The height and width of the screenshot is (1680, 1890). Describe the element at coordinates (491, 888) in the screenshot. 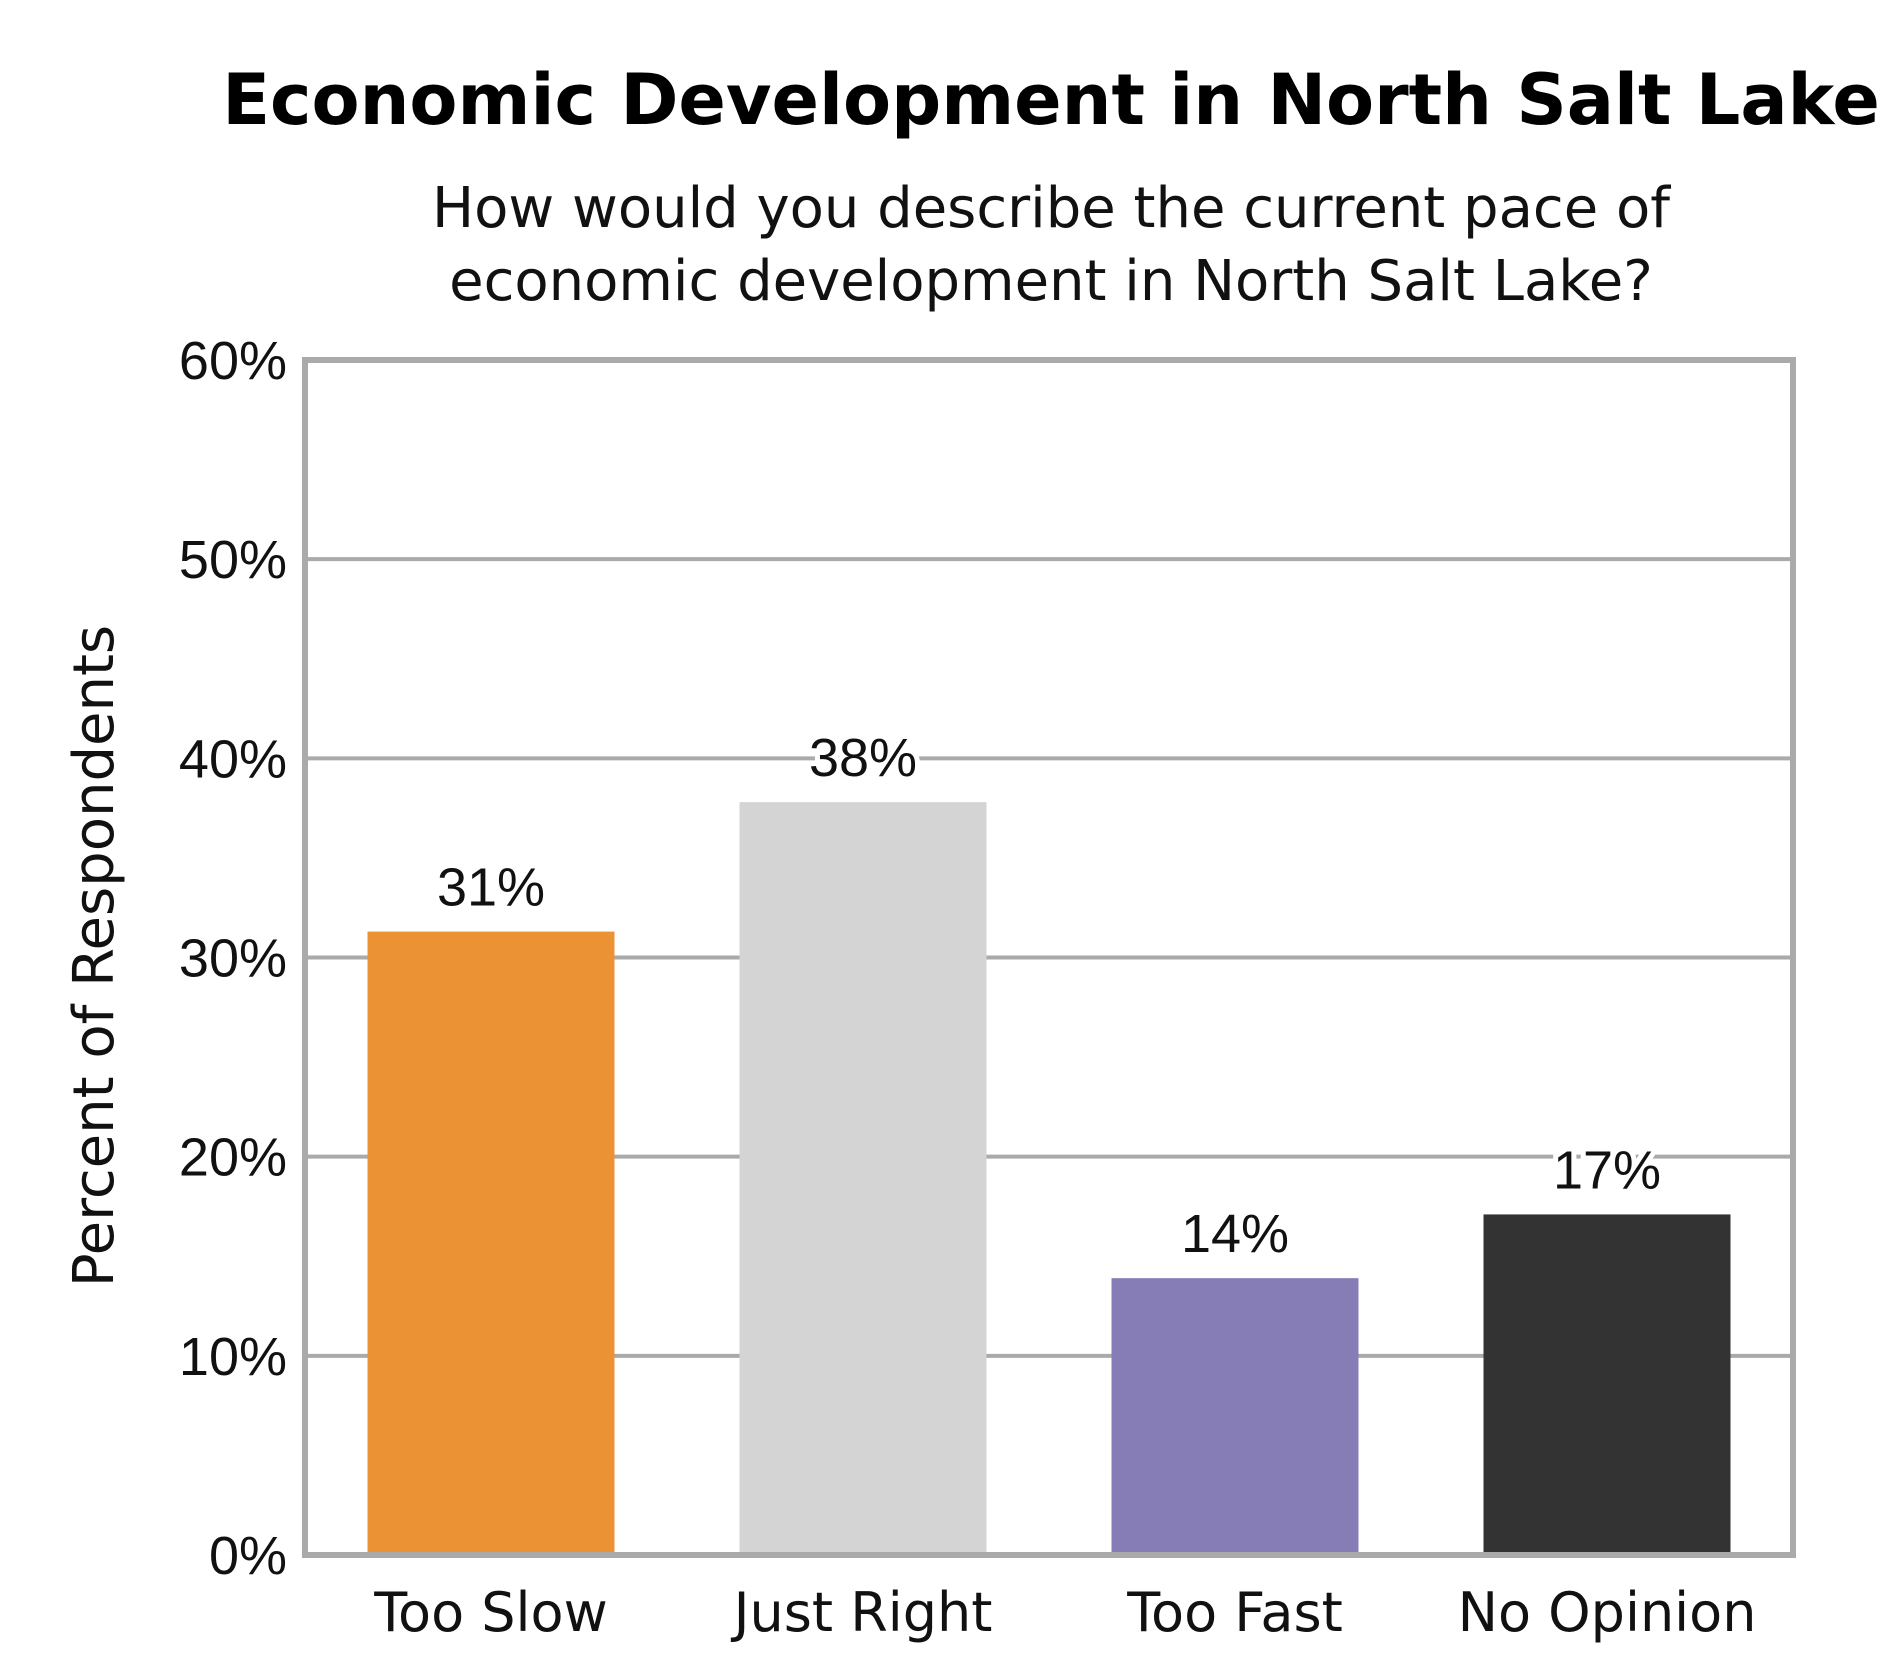

I see `value-label: 31%` at that location.